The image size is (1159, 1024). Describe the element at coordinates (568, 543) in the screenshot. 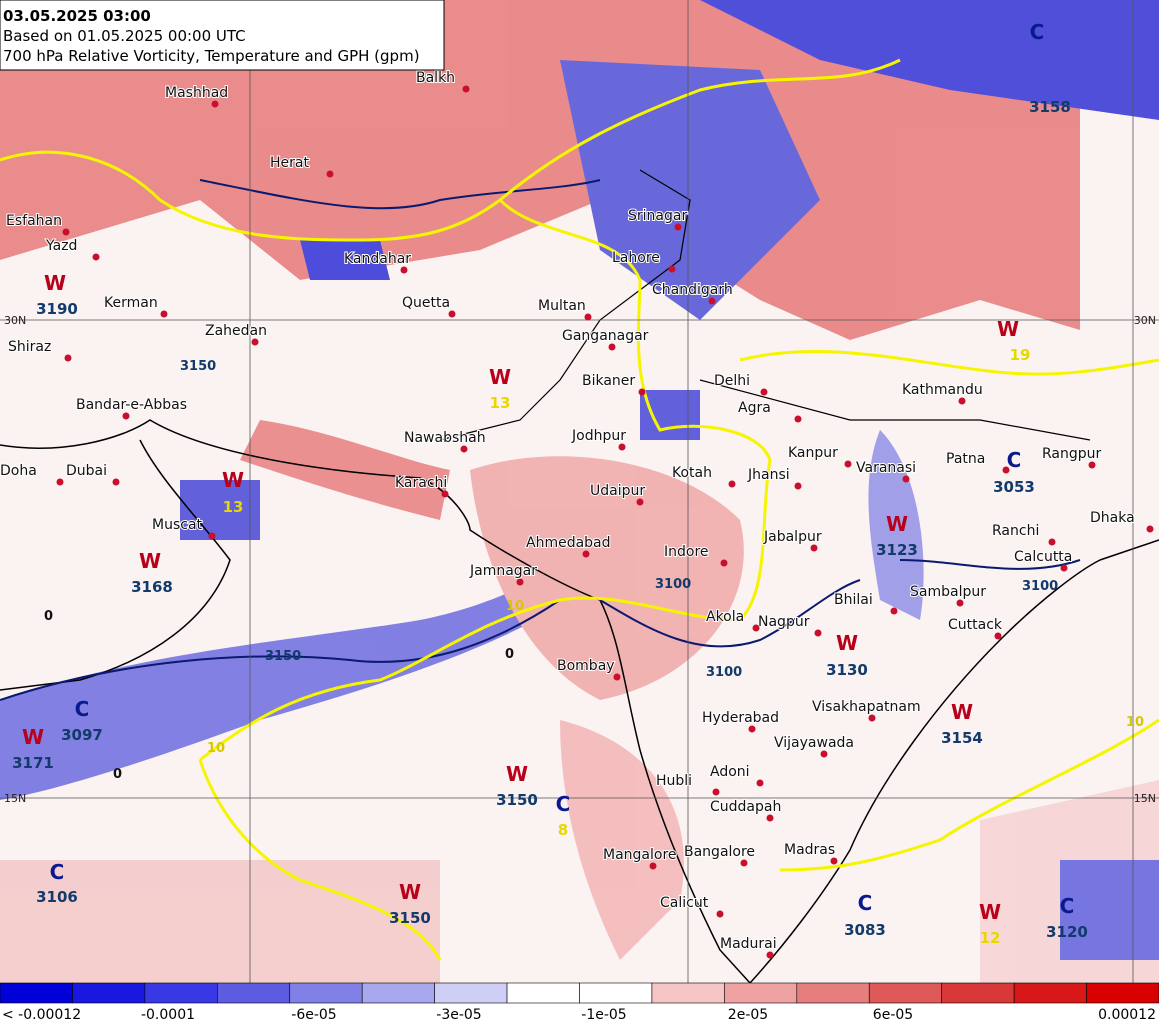

I see `city-label: Ahmedabad` at that location.